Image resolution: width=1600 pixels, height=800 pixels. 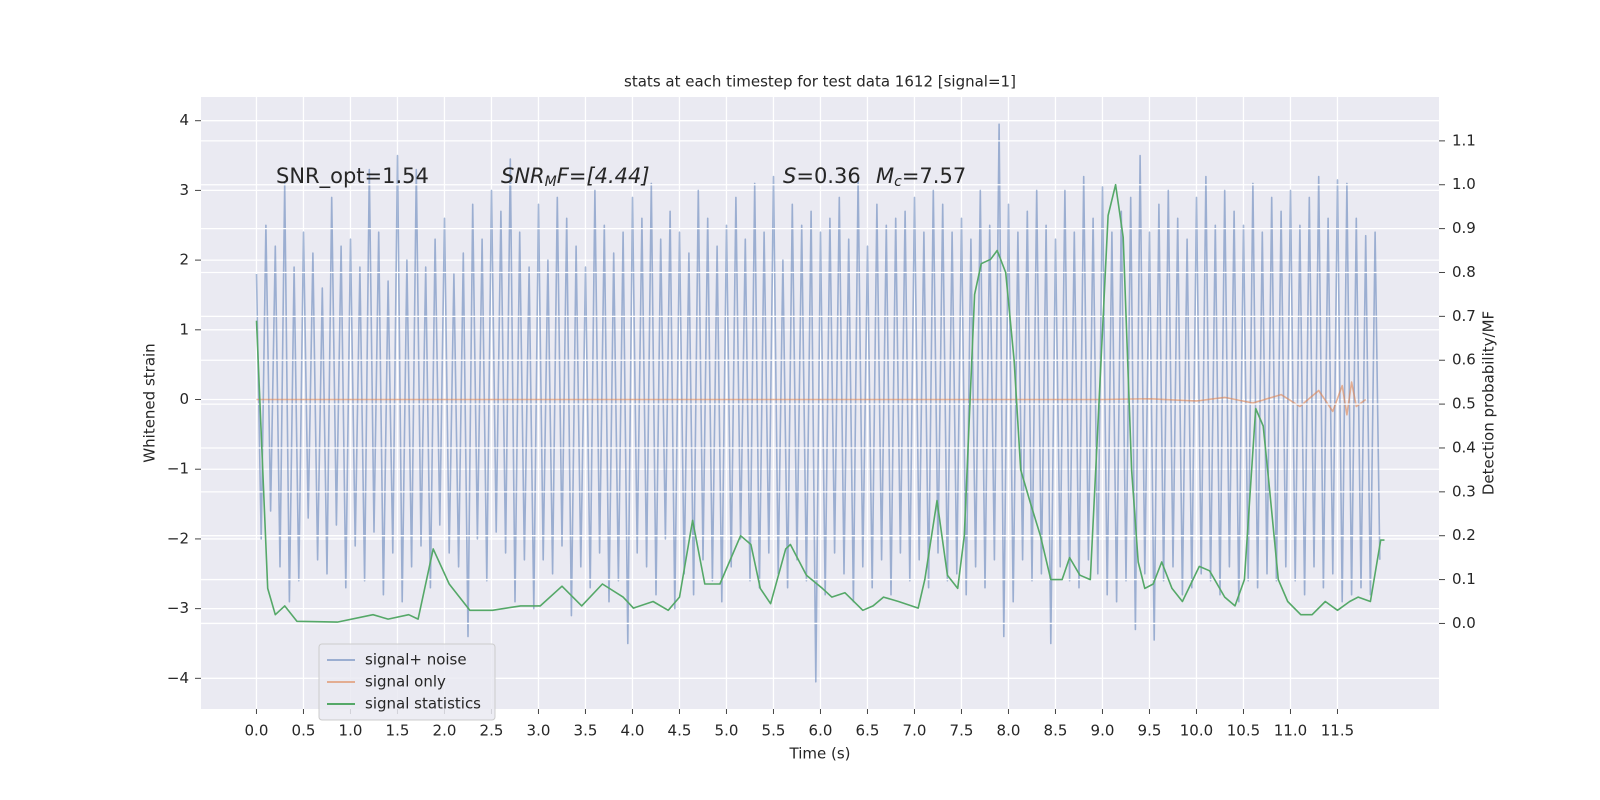 I want to click on y2-tick-label: 1.1, so click(x=1464, y=140).